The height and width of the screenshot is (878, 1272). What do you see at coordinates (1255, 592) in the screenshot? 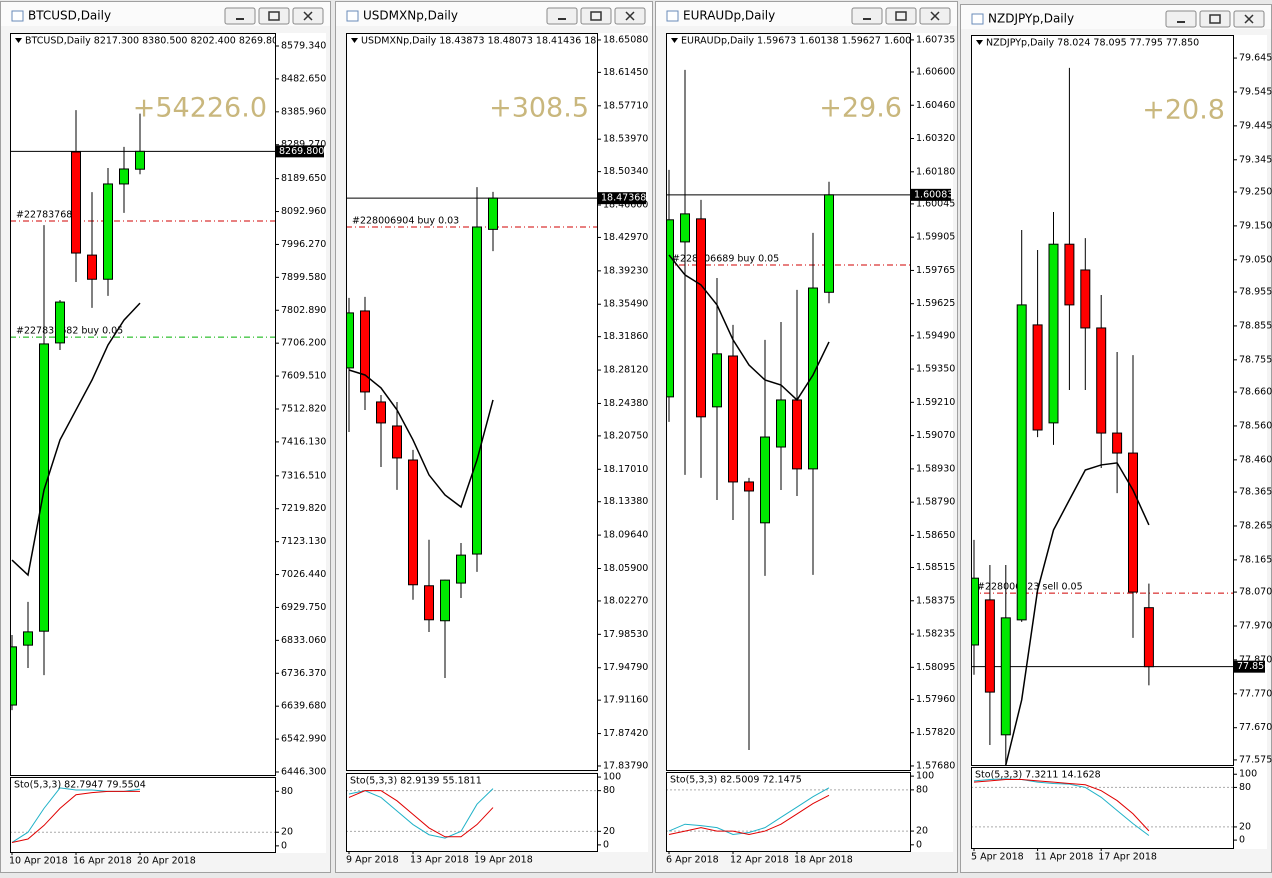
I see `y-tick-label: 78.070` at bounding box center [1255, 592].